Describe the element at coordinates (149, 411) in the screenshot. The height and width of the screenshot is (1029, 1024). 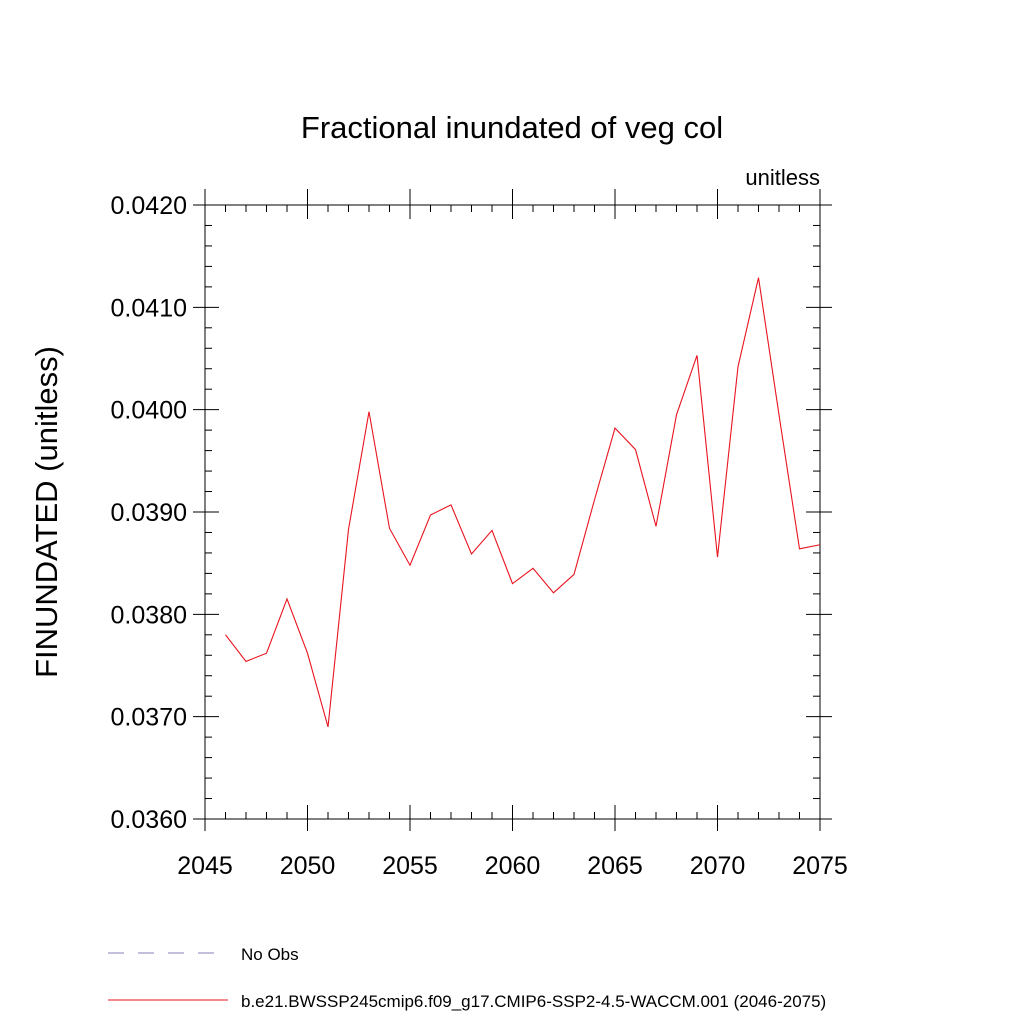
I see `y-tick-label: 0.0400` at that location.